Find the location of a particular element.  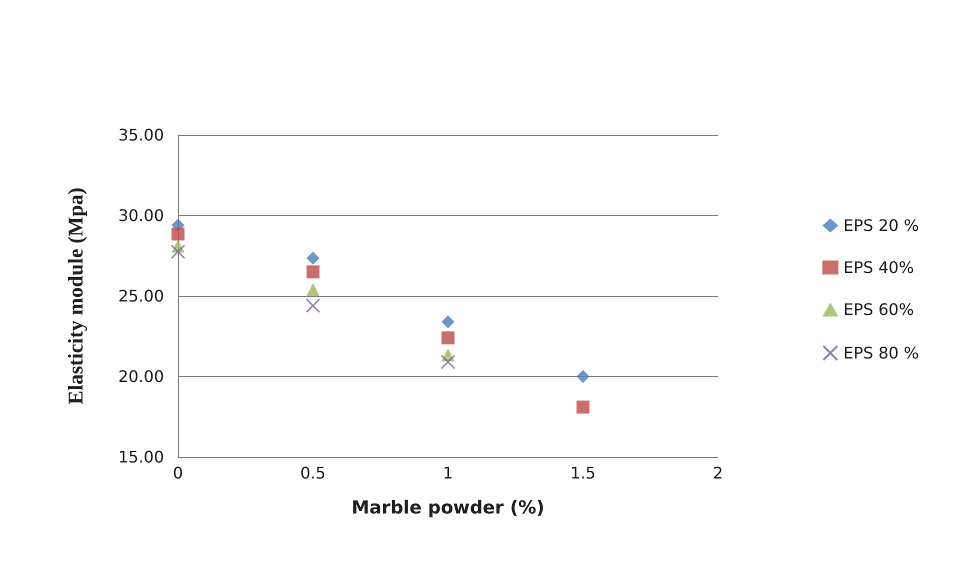

x-axis-title: Marble powder (%) is located at coordinates (448, 508).